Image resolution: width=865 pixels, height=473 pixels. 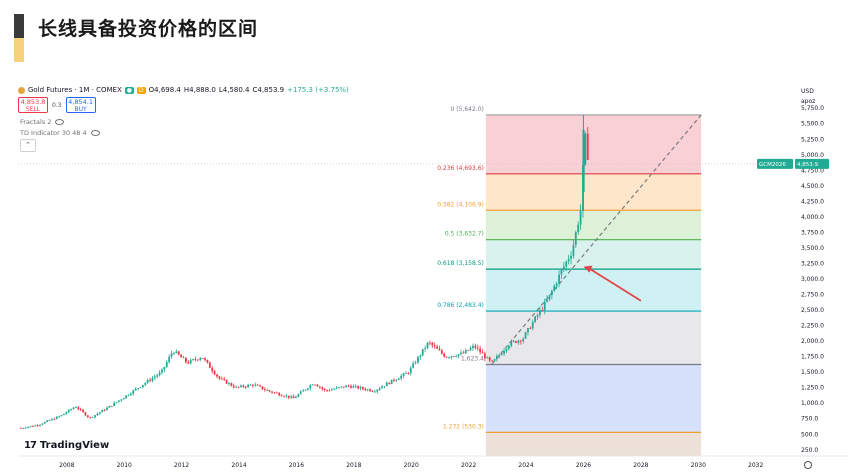 What do you see at coordinates (33, 105) in the screenshot?
I see `sell-button: 4,853.8 SELL` at bounding box center [33, 105].